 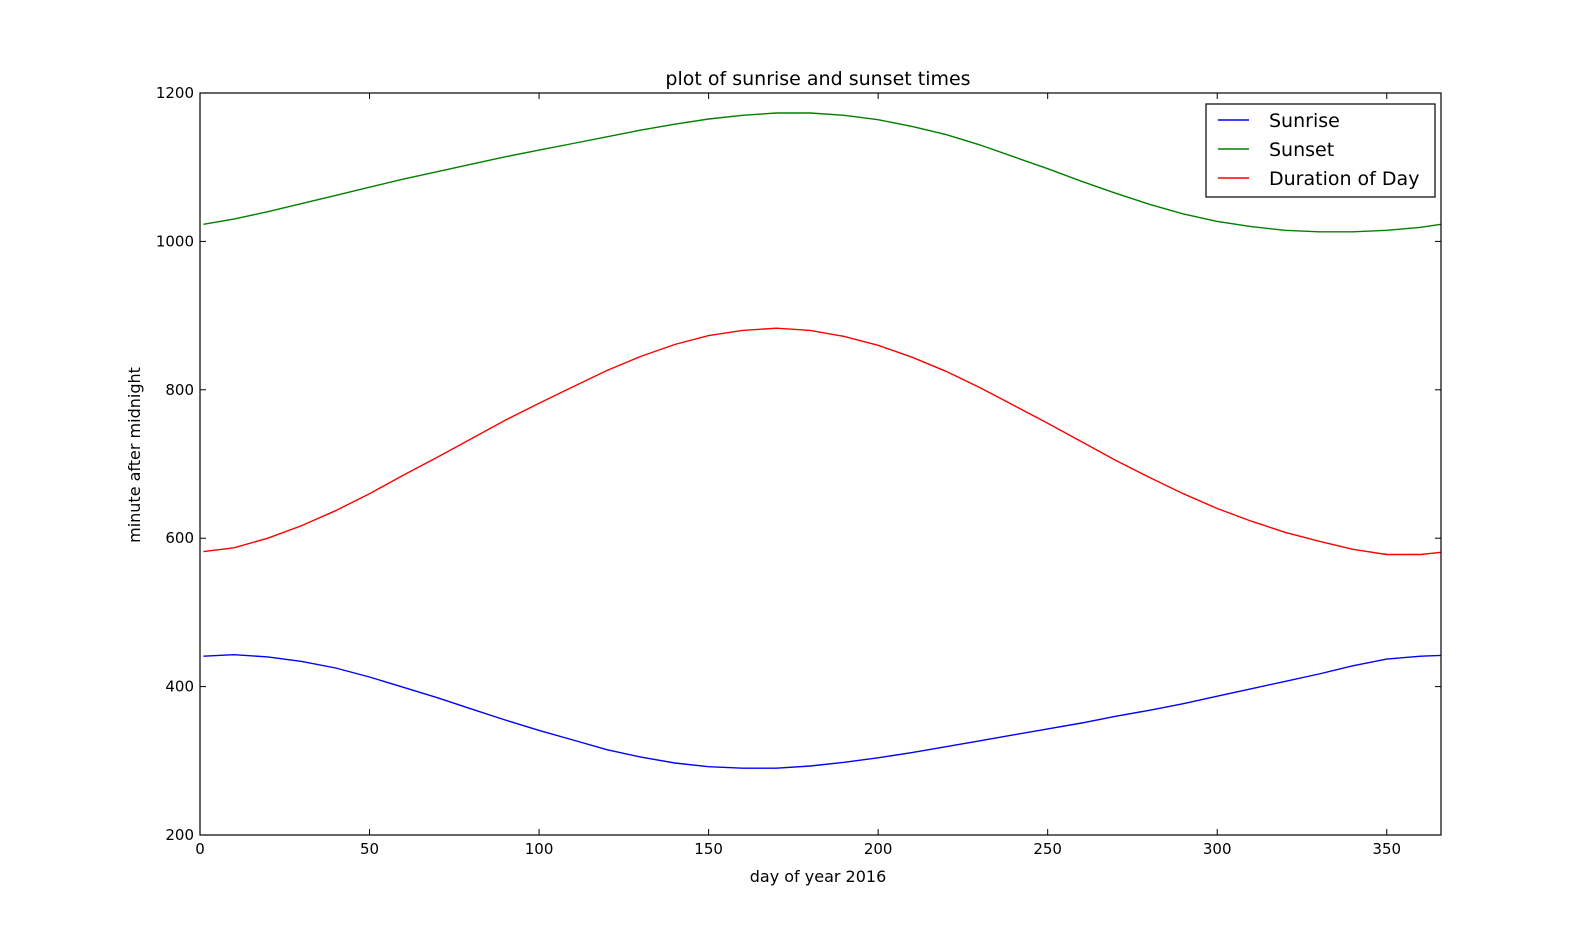 What do you see at coordinates (175, 241) in the screenshot?
I see `y-tick-label: 1000` at bounding box center [175, 241].